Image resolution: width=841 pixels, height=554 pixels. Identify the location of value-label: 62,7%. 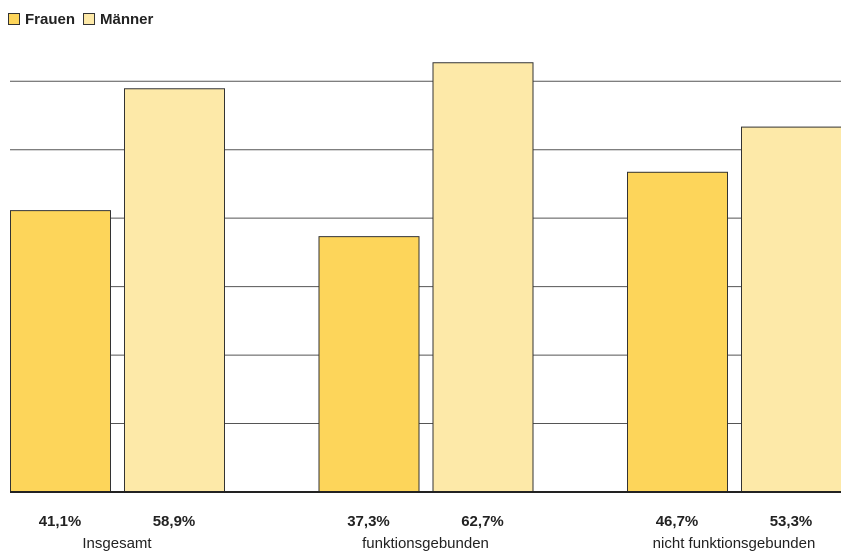
(482, 521).